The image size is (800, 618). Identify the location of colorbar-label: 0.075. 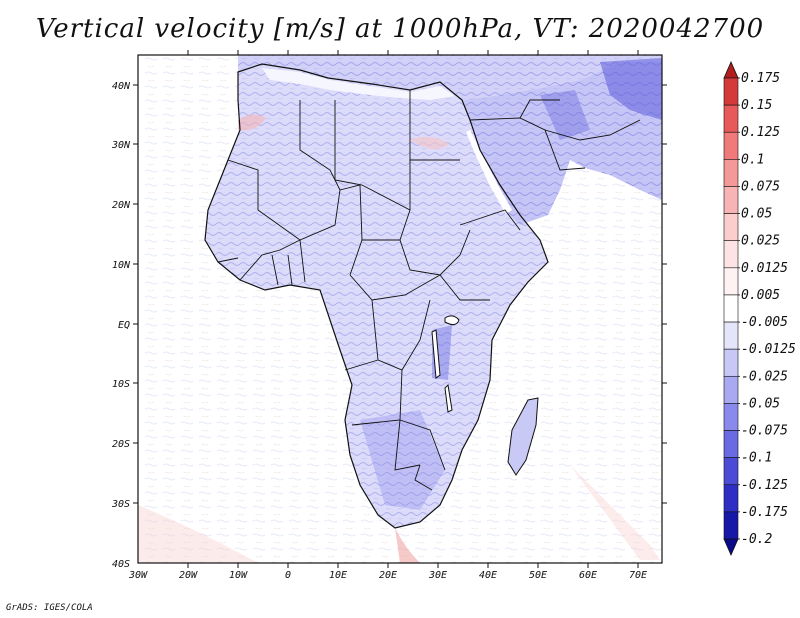
(760, 186).